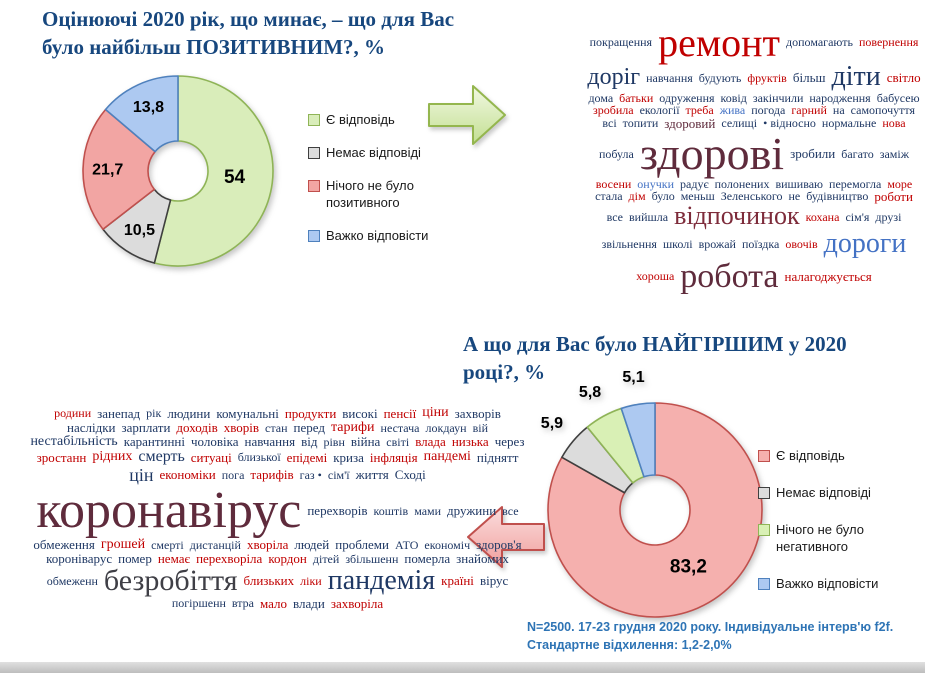  What do you see at coordinates (119, 413) in the screenshot?
I see `cloud-word: занепад` at bounding box center [119, 413].